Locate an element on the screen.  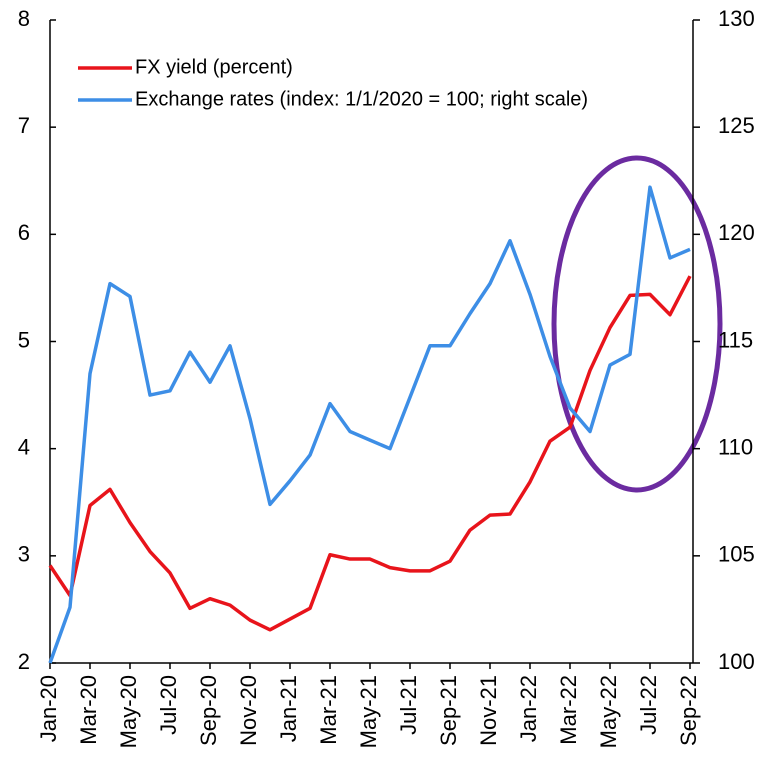
x-tick-label: May-20 is located at coordinates (128, 711).